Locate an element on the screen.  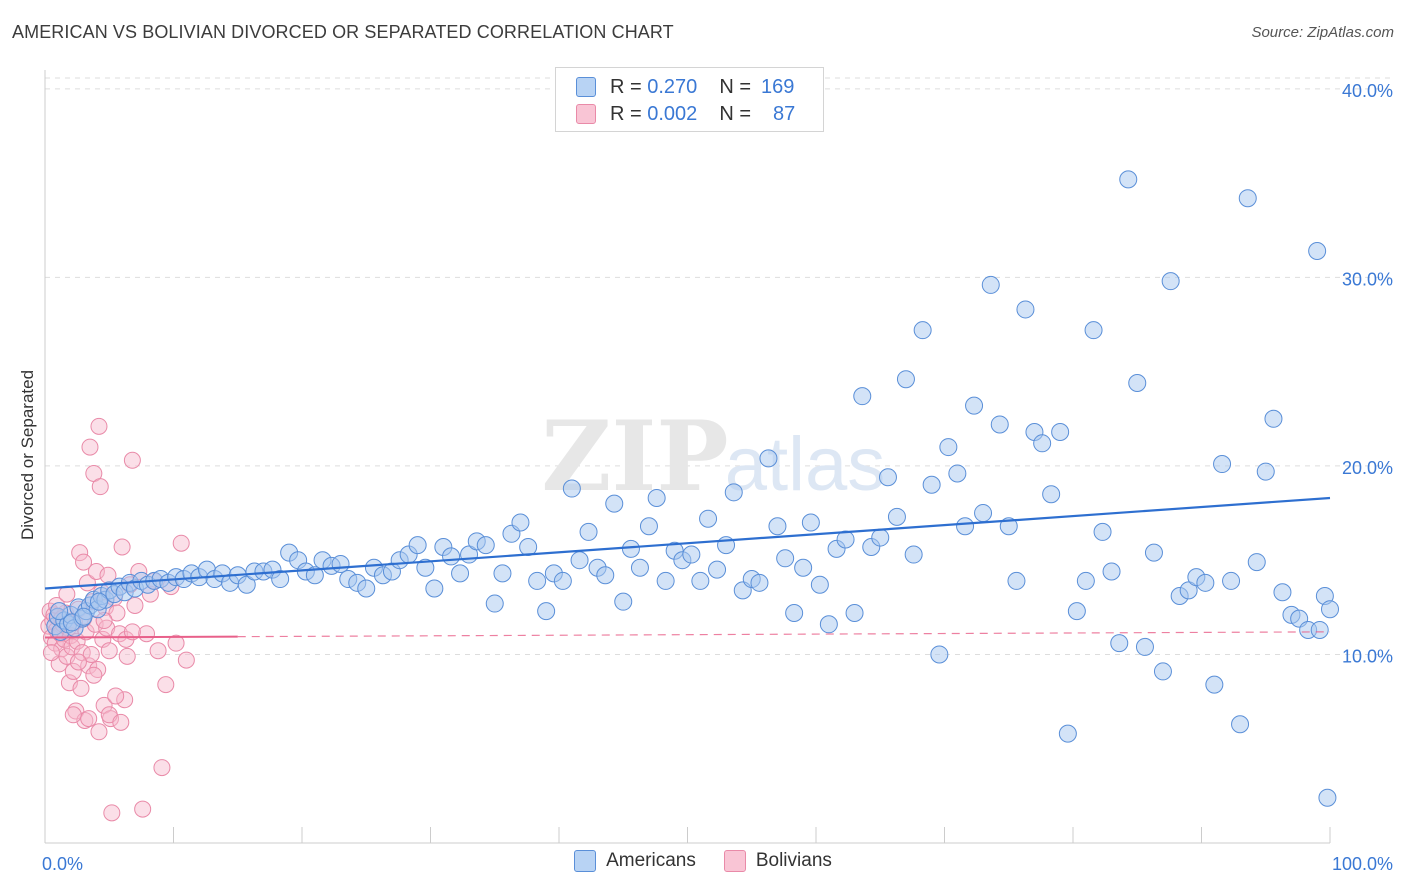
series-legend: Americans Bolivians is located at coordinates (703, 861).